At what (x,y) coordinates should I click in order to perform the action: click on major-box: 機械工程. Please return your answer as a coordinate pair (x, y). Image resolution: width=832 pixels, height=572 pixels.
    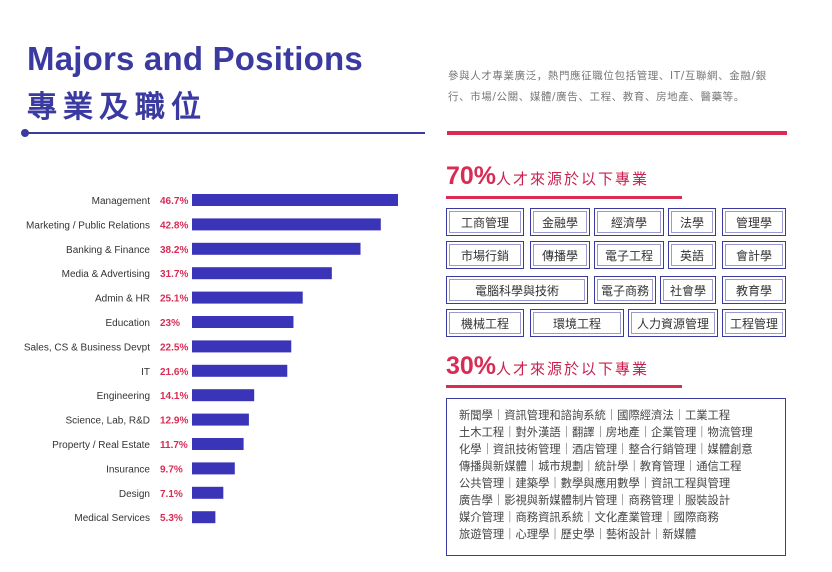
    Looking at the image, I should click on (485, 323).